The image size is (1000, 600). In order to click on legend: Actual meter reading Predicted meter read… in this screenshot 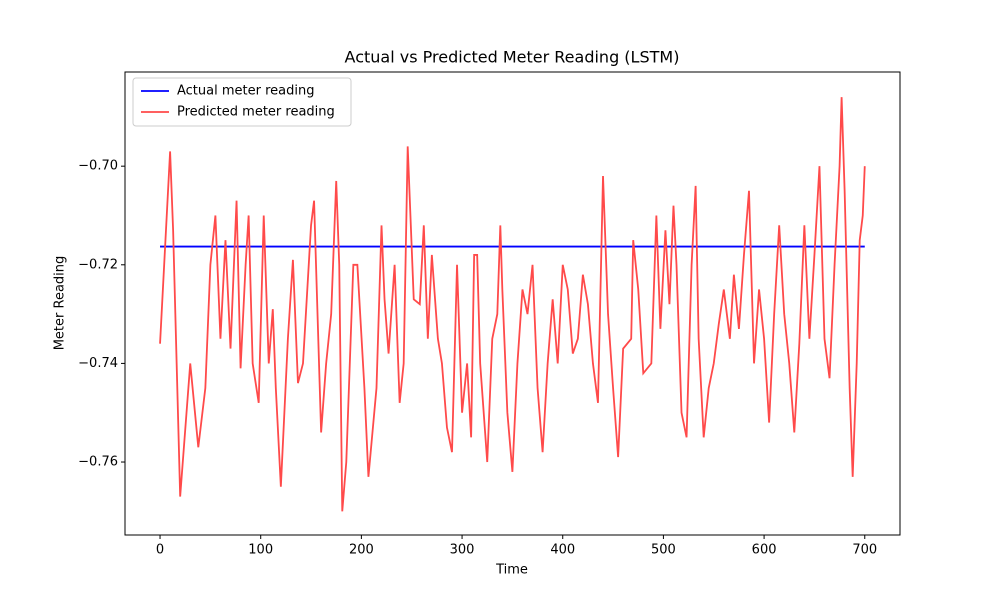, I will do `click(242, 102)`.